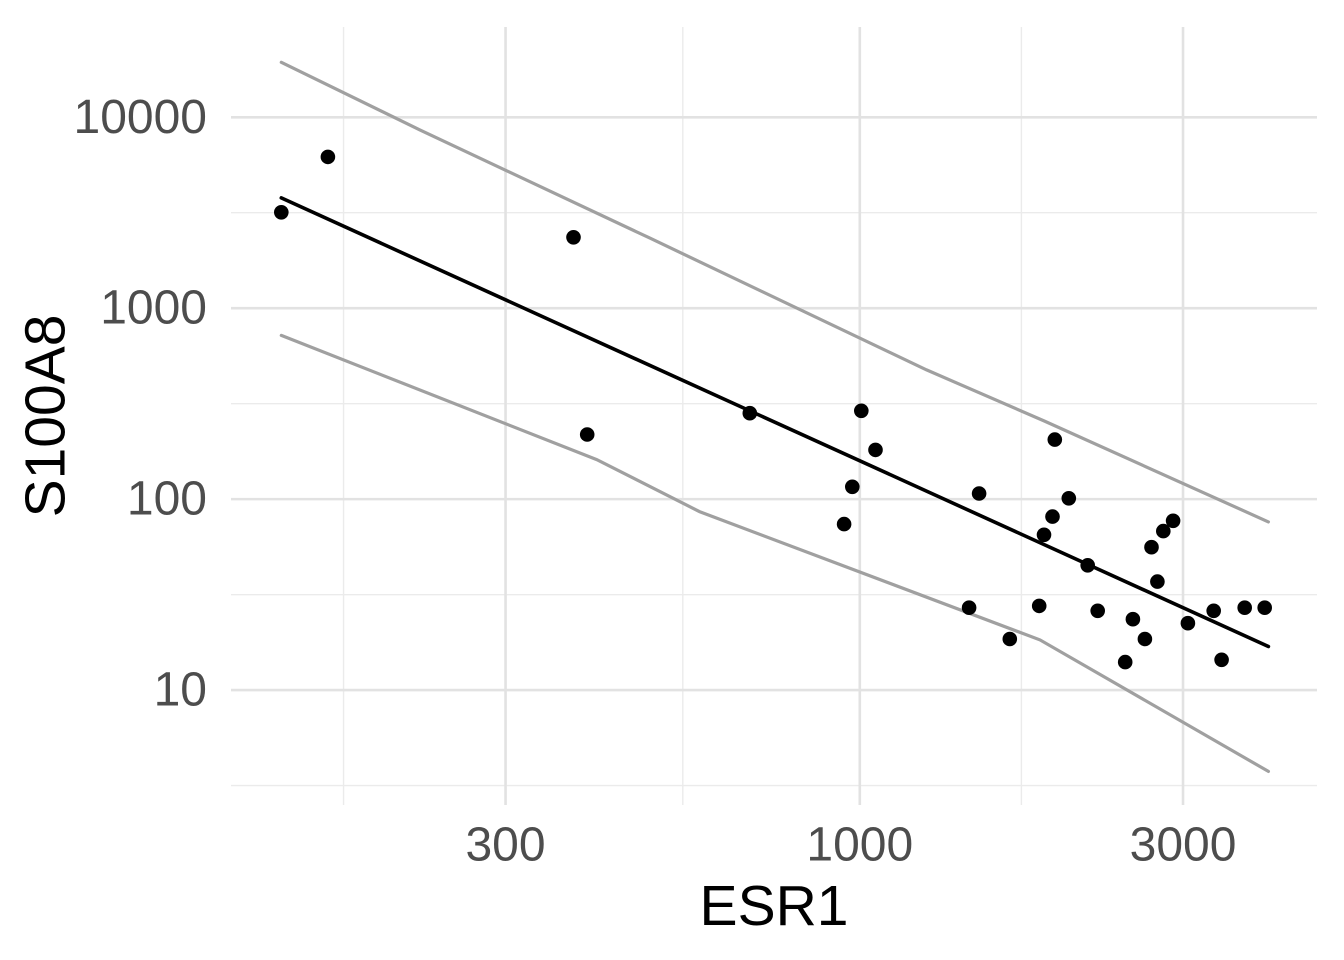 The image size is (1344, 960). I want to click on y-tick-label: 10000, so click(140, 117).